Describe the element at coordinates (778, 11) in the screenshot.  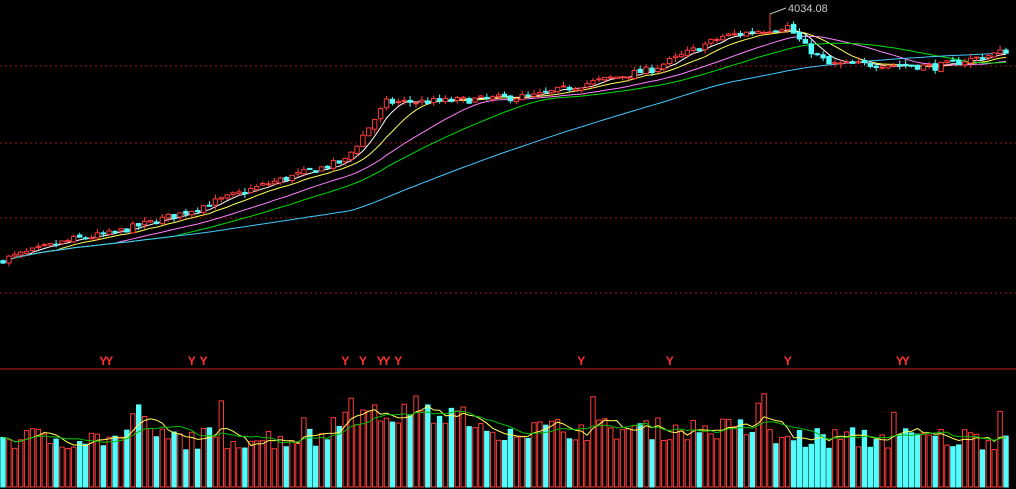
I see `annotation-leader` at that location.